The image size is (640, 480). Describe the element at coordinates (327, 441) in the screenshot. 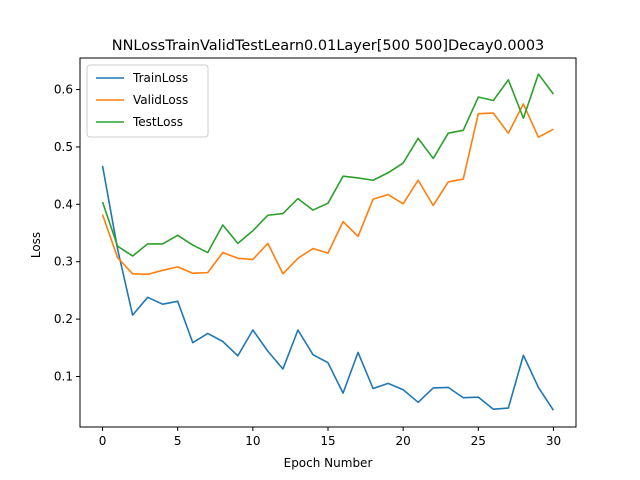

I see `x-tick-label: 15` at that location.